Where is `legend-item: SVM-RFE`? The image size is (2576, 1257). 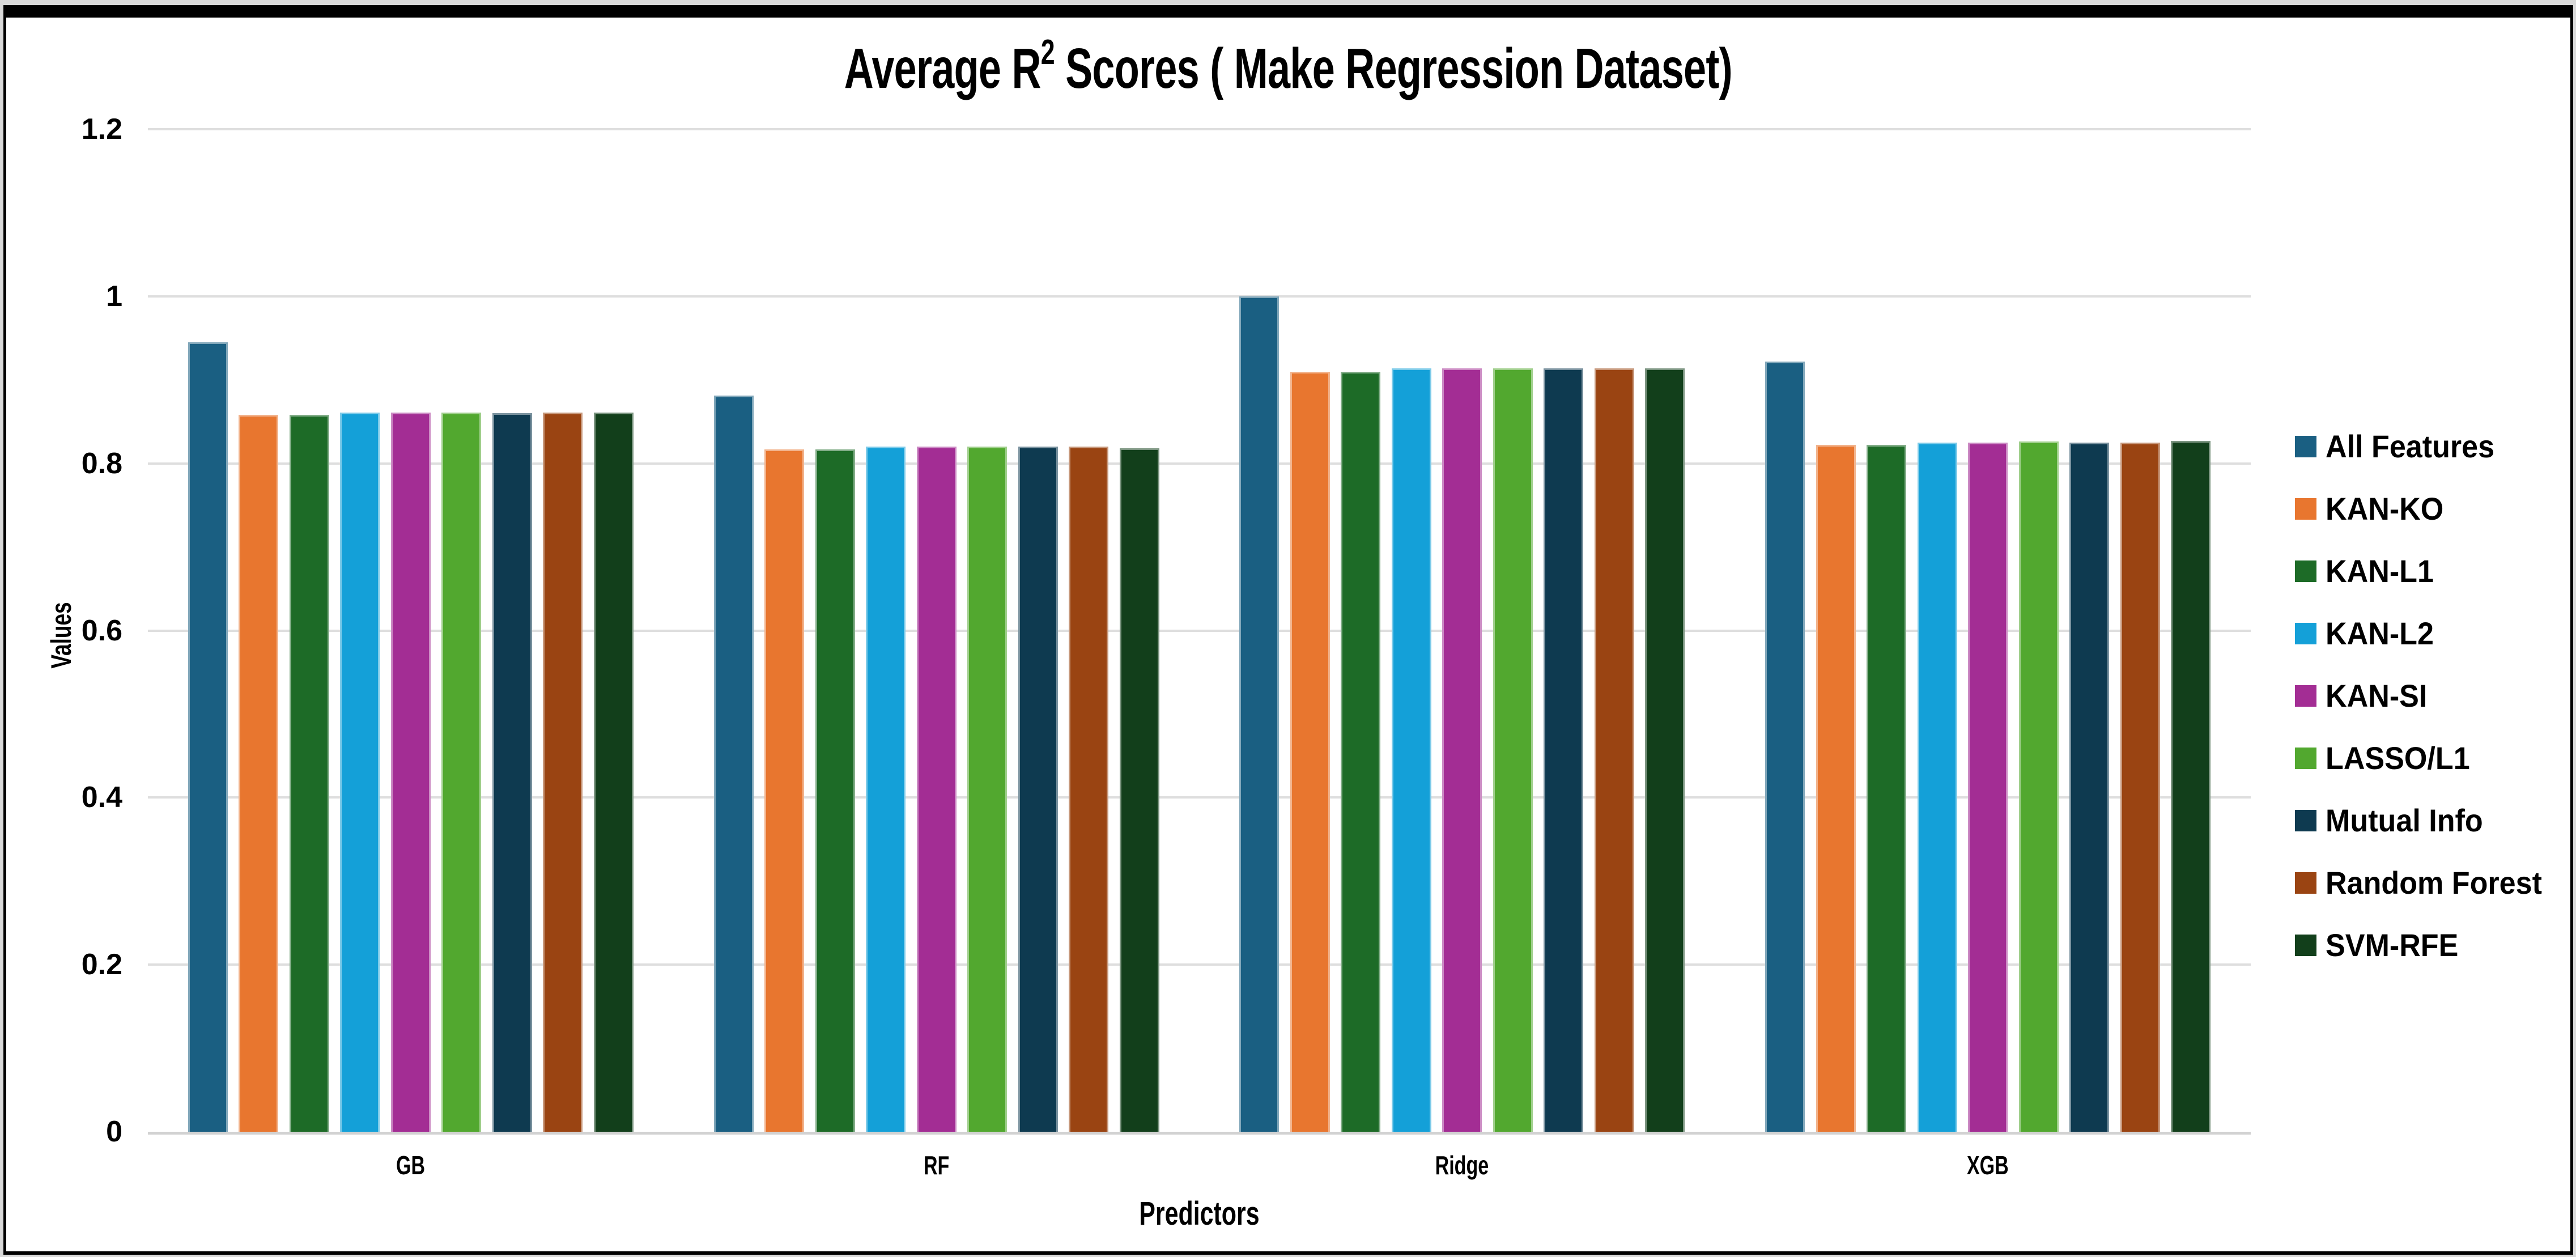
legend-item: SVM-RFE is located at coordinates (2426, 945).